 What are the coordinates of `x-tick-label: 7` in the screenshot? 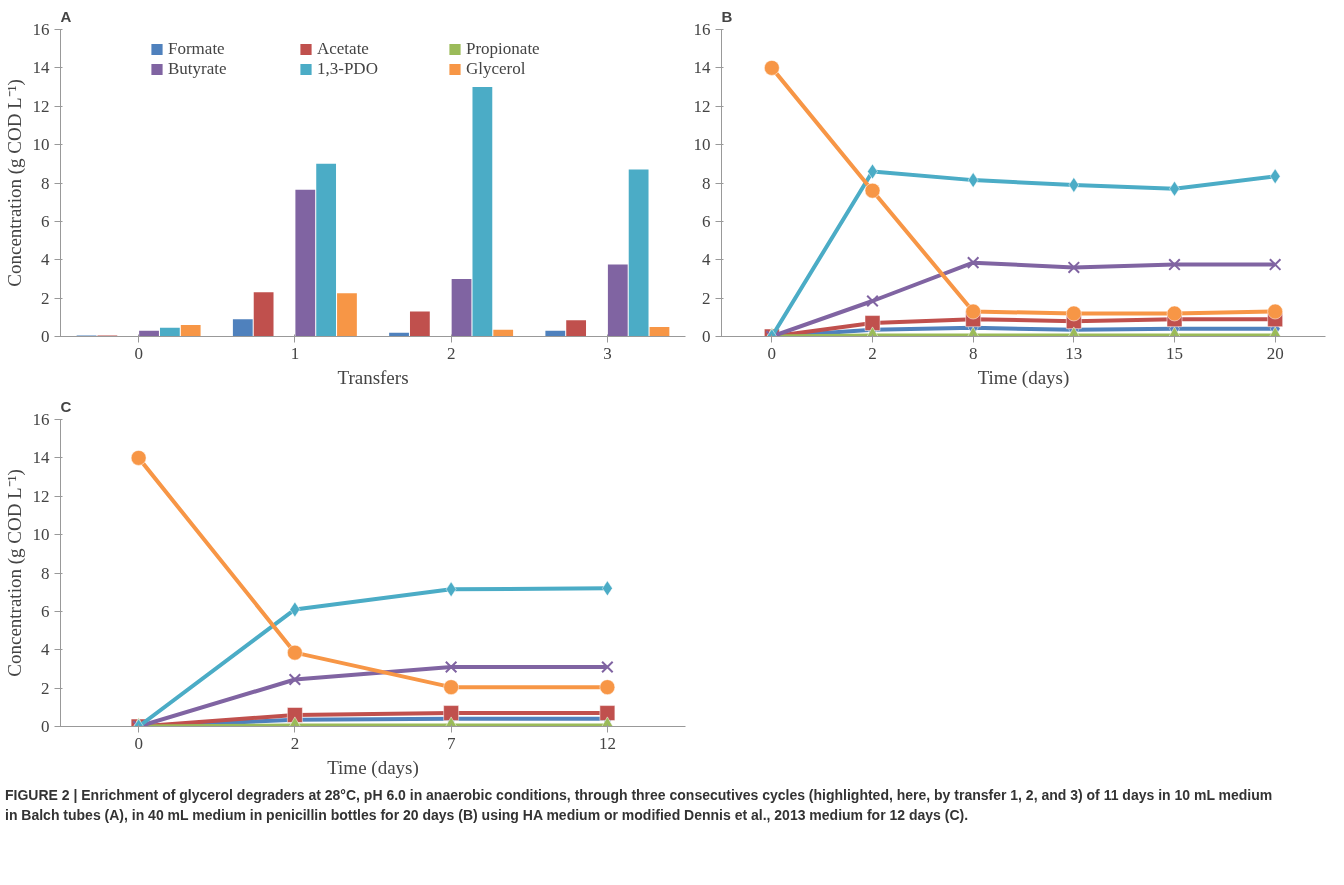 It's located at (451, 743).